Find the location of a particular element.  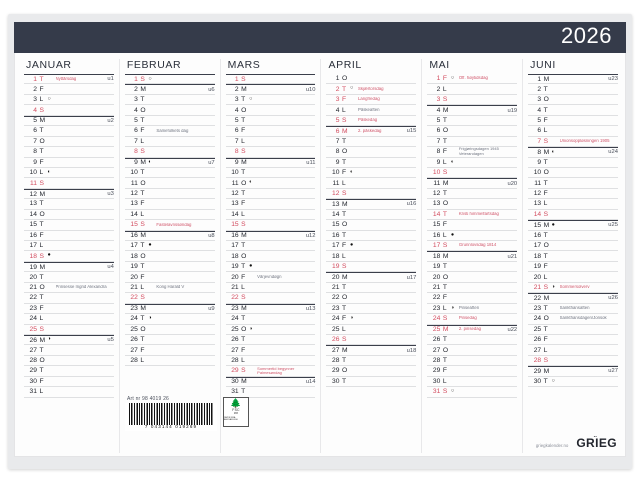

day-row: 22 F is located at coordinates (472, 298).